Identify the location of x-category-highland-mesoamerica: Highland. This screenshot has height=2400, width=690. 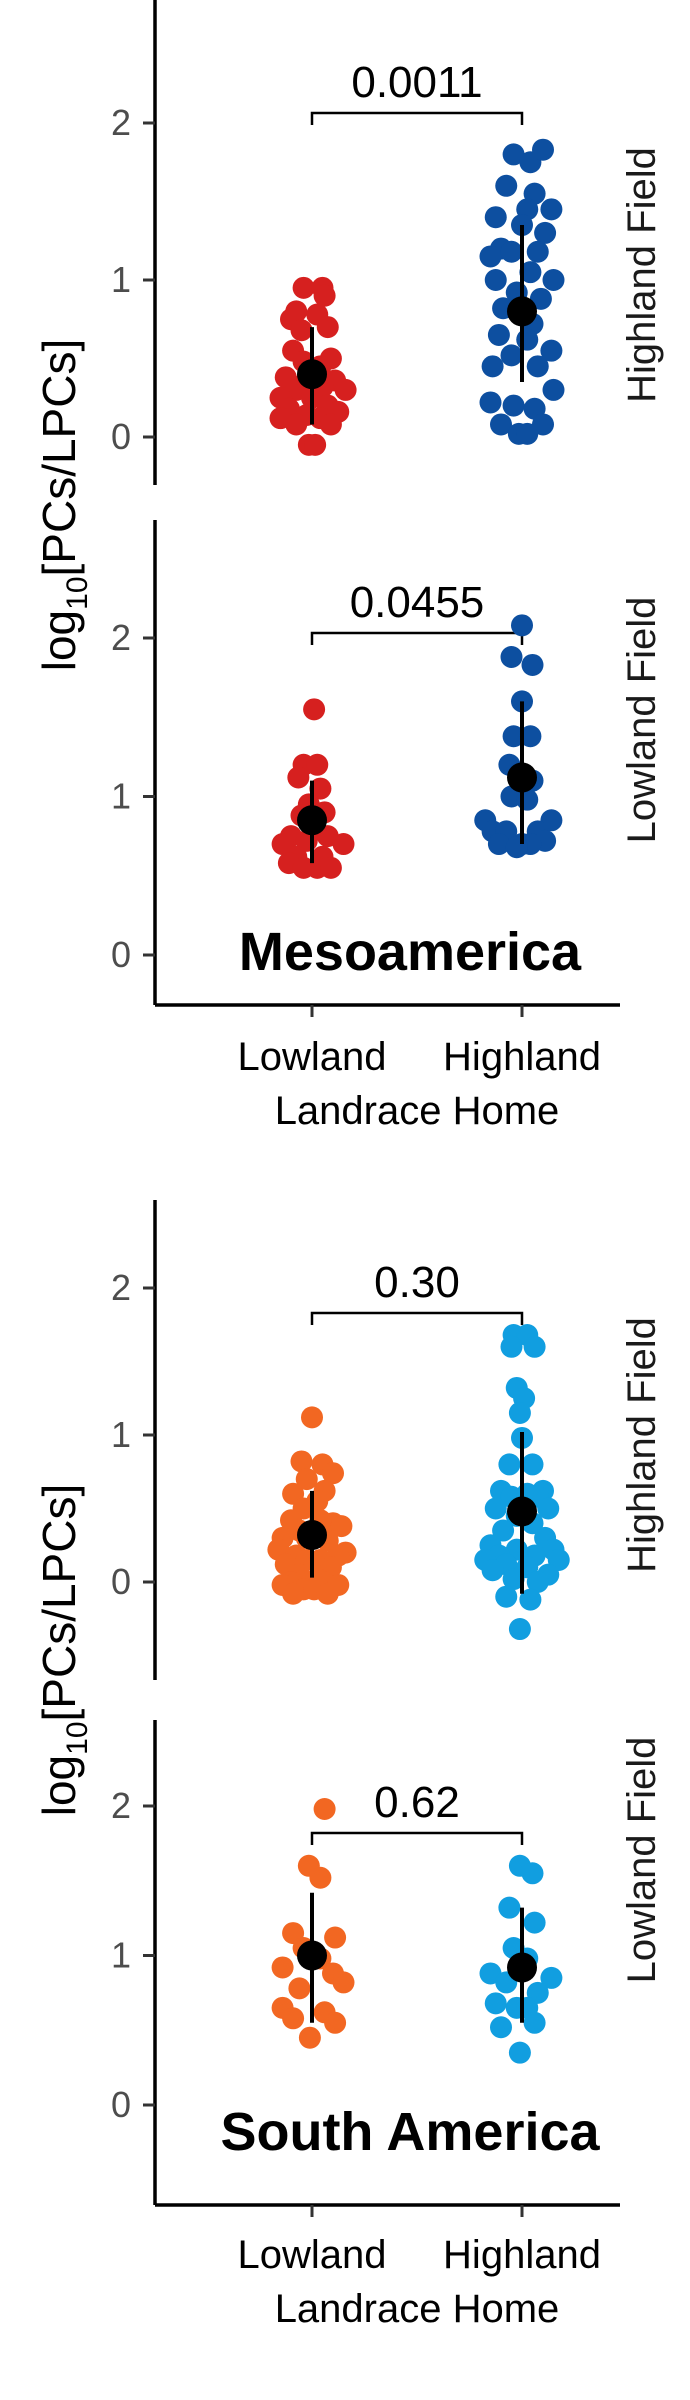
(522, 1057).